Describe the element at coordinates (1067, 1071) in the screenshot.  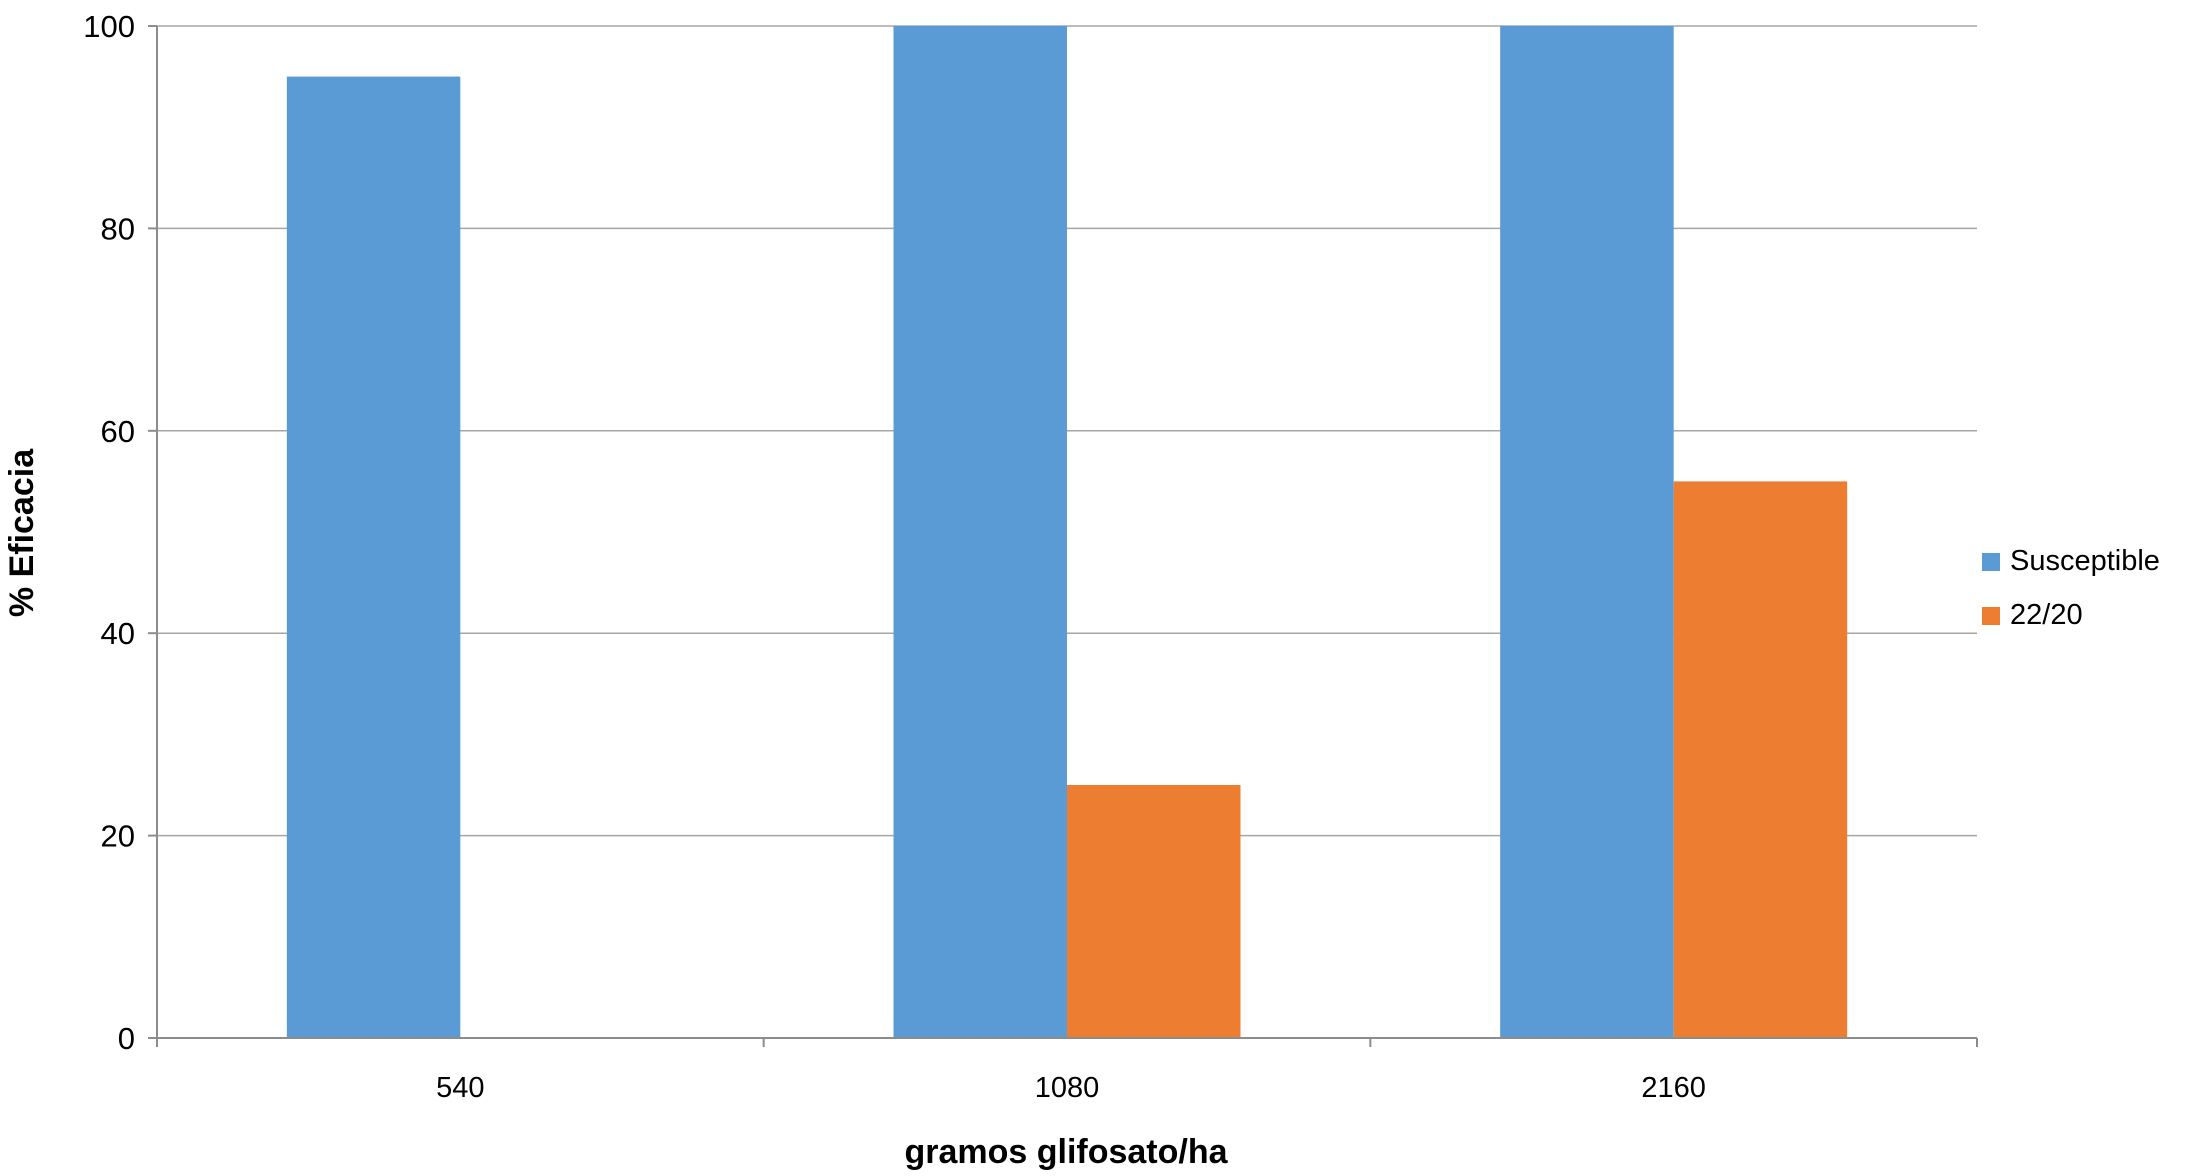
I see `x-tick-labels: 540 1080 2160` at that location.